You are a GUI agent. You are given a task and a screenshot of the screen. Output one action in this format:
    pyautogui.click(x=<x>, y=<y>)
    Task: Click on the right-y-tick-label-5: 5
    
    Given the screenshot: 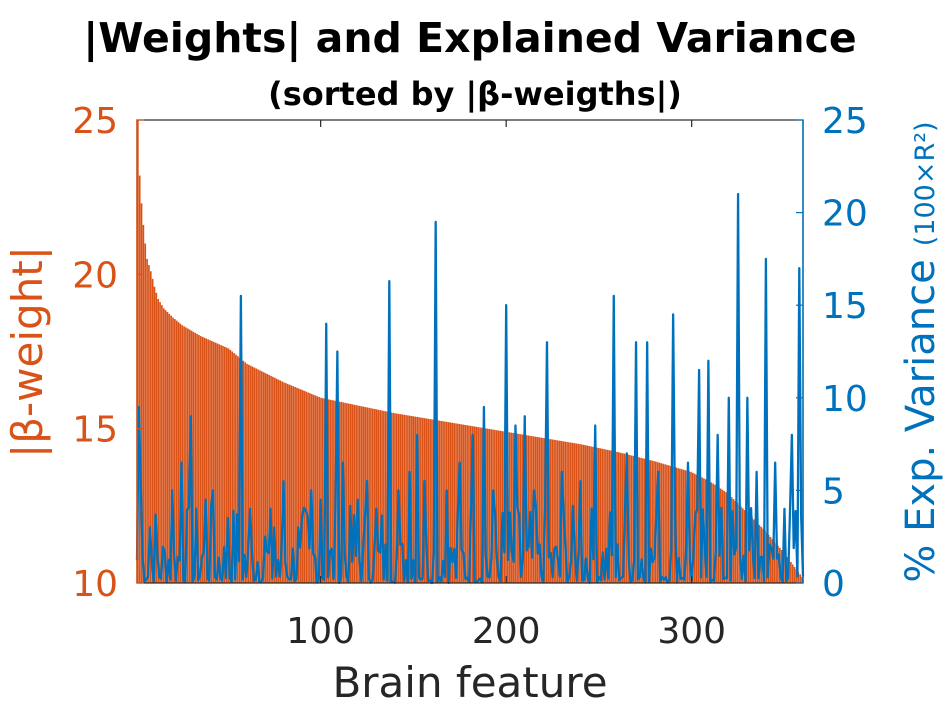 What is the action you would take?
    pyautogui.click(x=833, y=491)
    